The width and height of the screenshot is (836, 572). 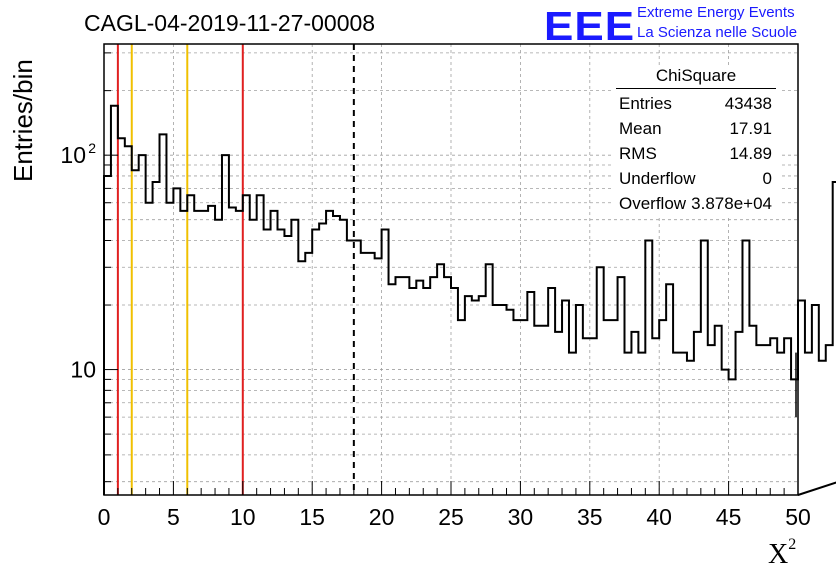 What do you see at coordinates (717, 32) in the screenshot?
I see `logo-line-2: La Scienza nelle Scuole` at bounding box center [717, 32].